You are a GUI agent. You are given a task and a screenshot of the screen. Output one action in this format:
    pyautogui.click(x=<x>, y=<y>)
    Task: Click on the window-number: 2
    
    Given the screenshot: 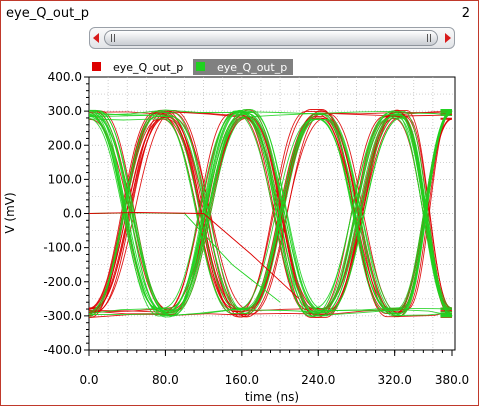 What is the action you would take?
    pyautogui.click(x=465, y=13)
    